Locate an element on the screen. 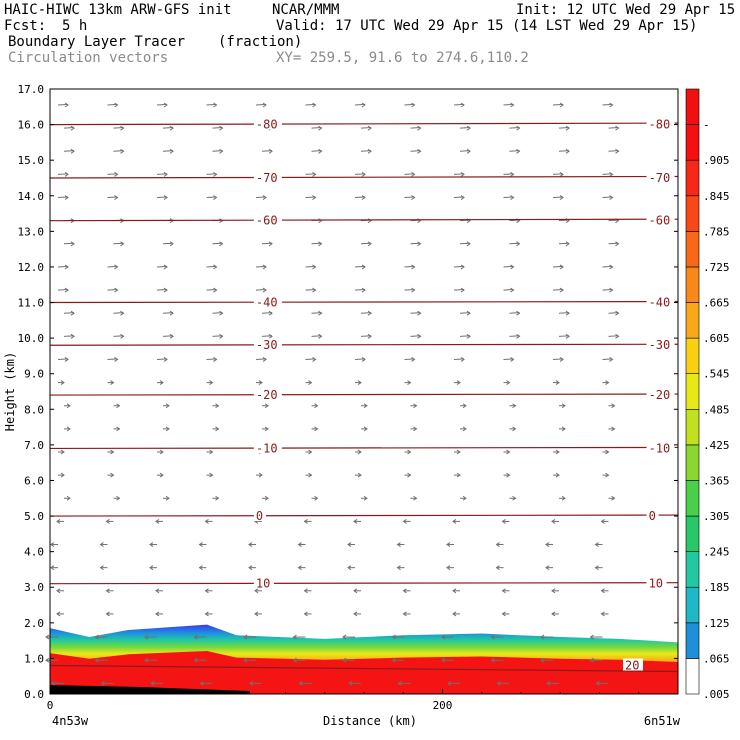 The image size is (740, 740). contour-label: -60 is located at coordinates (267, 221).